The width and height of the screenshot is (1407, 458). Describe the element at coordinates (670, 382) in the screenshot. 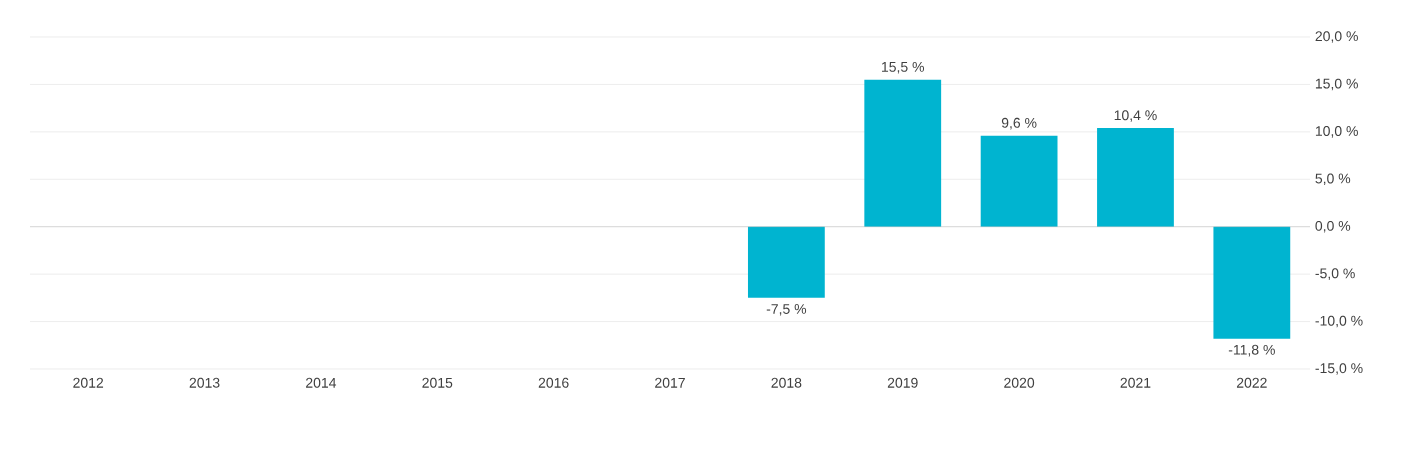

I see `x-tick-label: 2017` at that location.